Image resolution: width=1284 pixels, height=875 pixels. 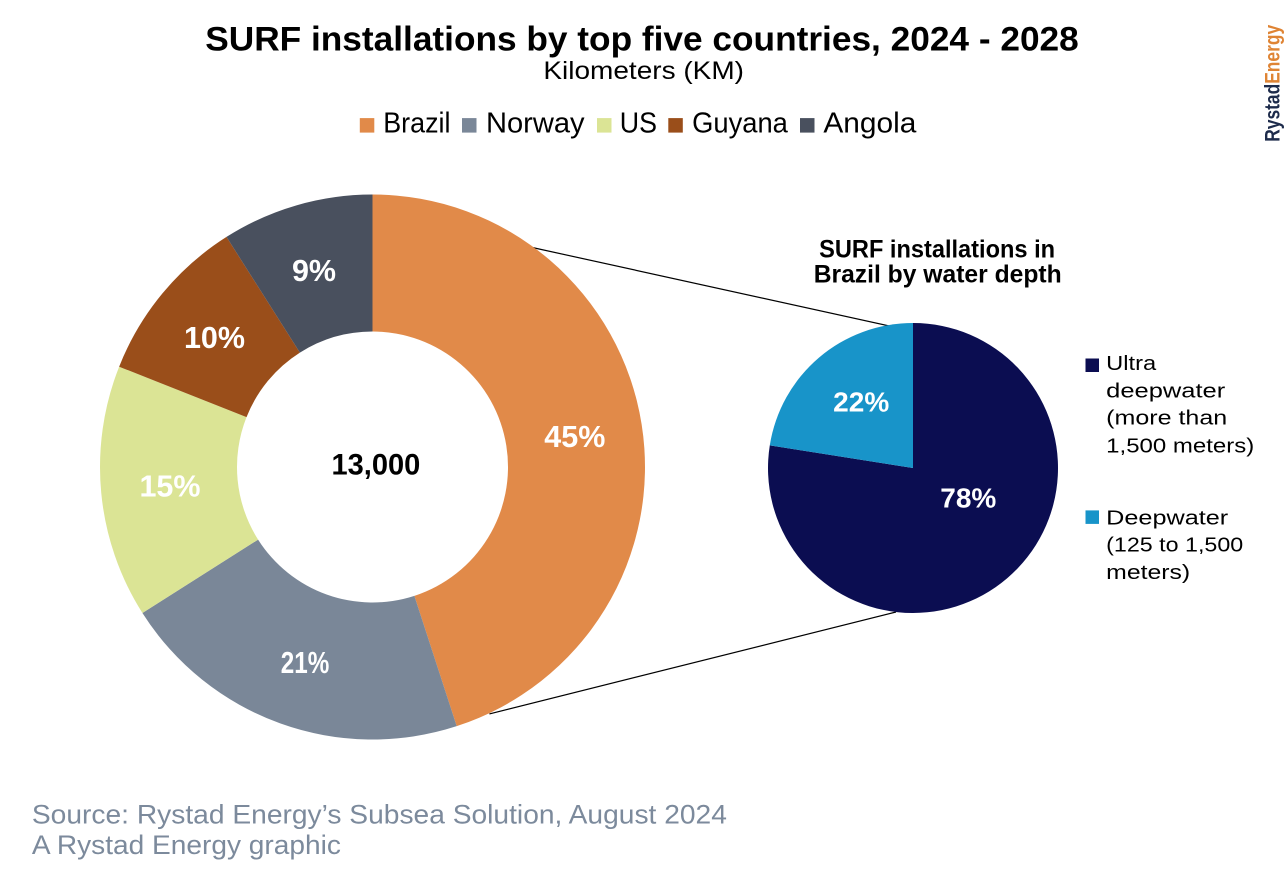 I want to click on svg-text: 45%, so click(x=574, y=437).